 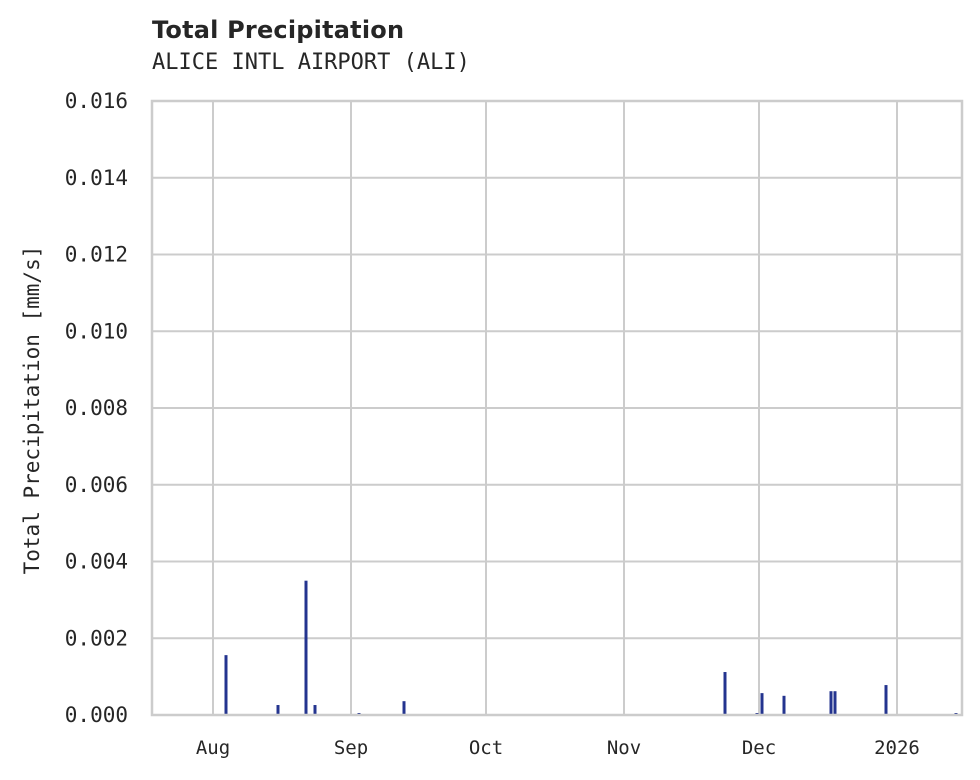 What do you see at coordinates (96, 562) in the screenshot?
I see `y-tick-label: 0.004` at bounding box center [96, 562].